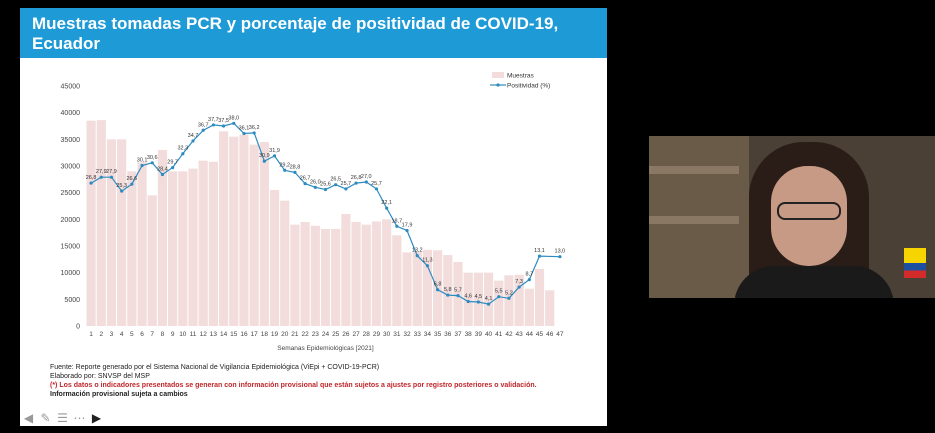 The width and height of the screenshot is (935, 433). What do you see at coordinates (336, 334) in the screenshot?
I see `x-tick-label: 25` at bounding box center [336, 334].